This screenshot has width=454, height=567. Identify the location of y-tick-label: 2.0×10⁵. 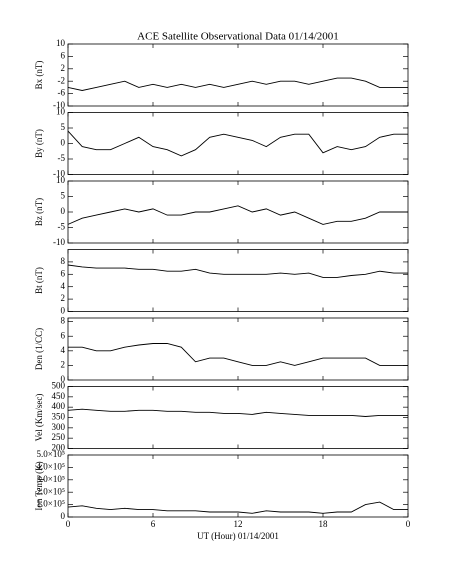
(51, 491).